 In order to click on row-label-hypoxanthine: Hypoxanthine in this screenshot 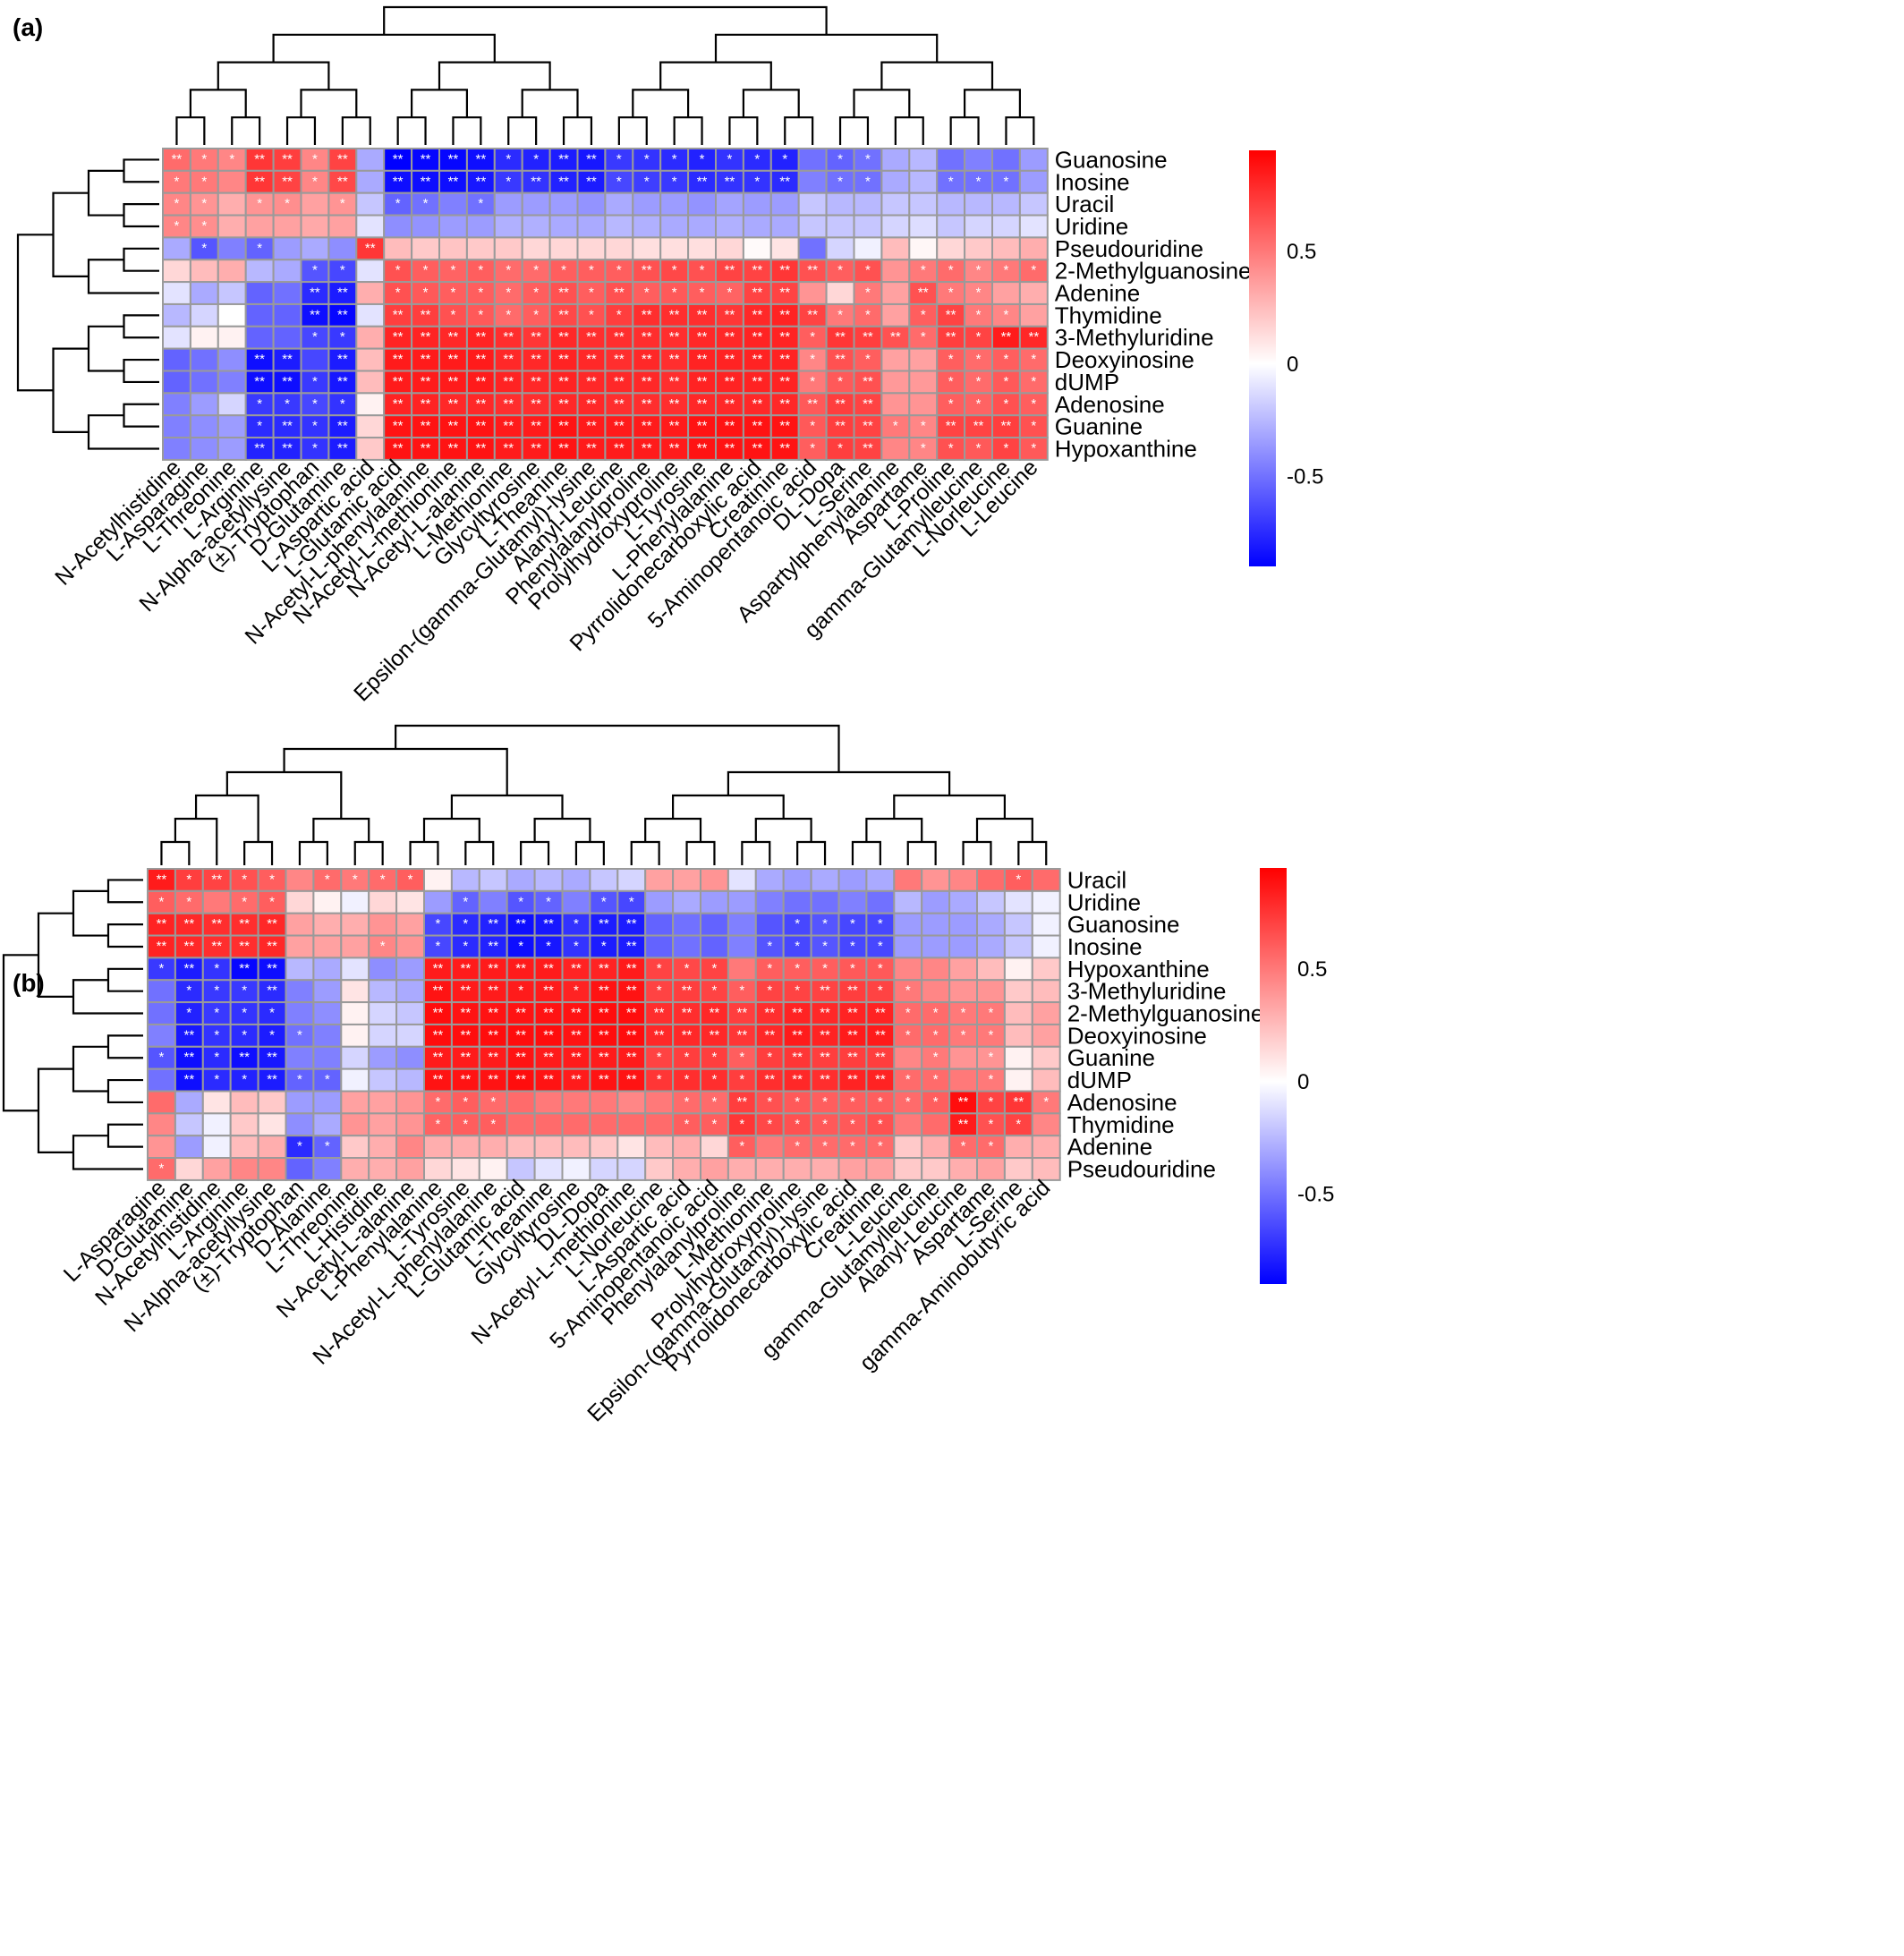, I will do `click(1126, 448)`.